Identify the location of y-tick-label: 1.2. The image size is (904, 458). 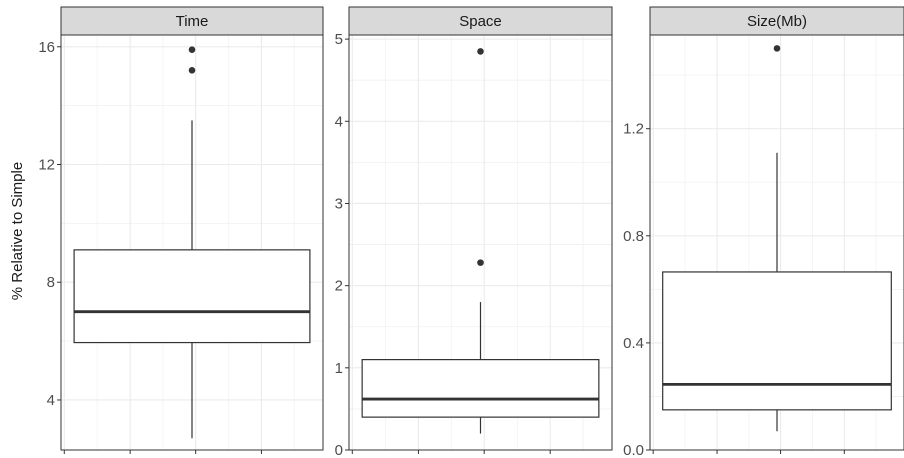
(633, 129).